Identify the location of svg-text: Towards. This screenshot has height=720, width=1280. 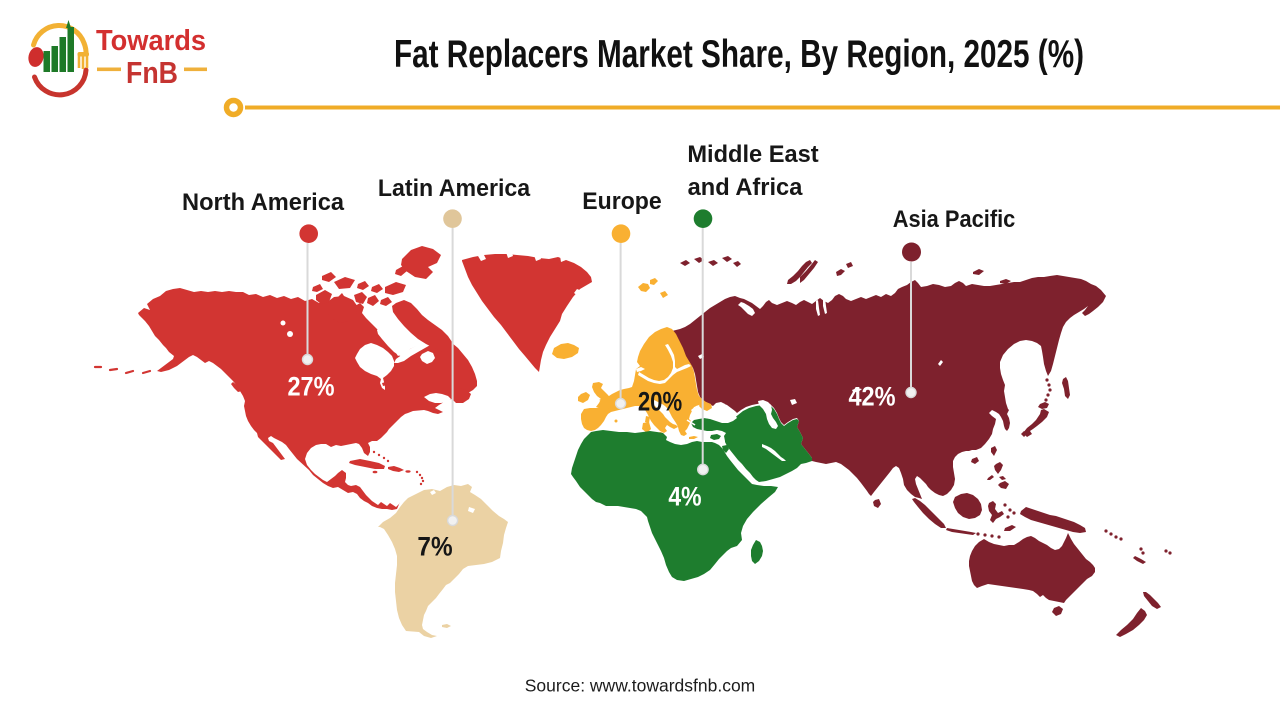
(151, 41).